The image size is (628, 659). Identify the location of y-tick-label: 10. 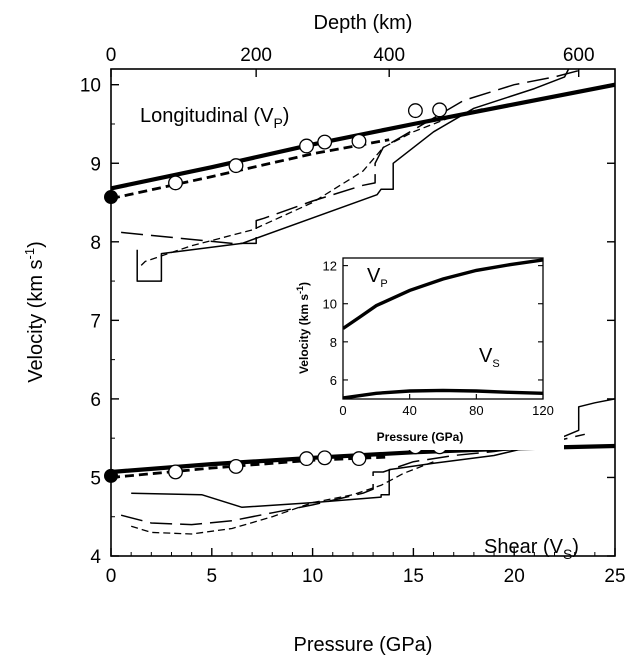
(90, 86).